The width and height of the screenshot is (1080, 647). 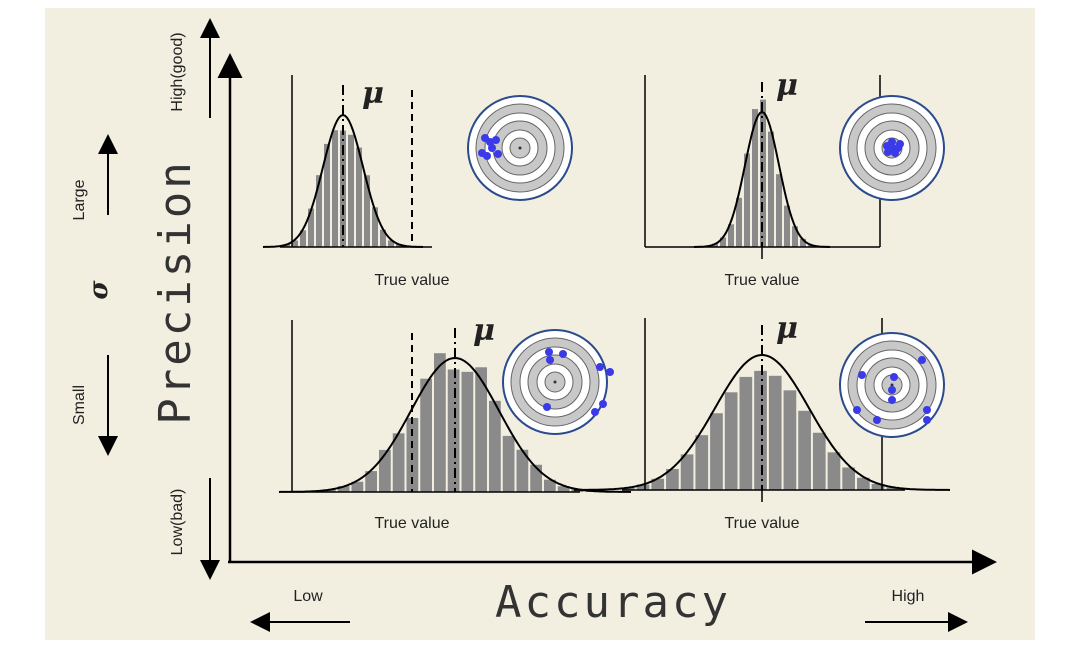 What do you see at coordinates (79, 199) in the screenshot?
I see `large-label: Large` at bounding box center [79, 199].